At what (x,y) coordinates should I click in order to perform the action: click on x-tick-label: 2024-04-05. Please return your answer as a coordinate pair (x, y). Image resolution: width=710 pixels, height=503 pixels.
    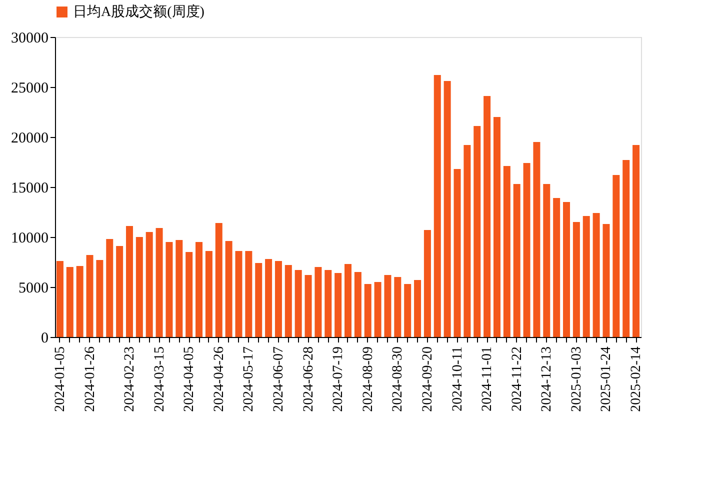
    Looking at the image, I should click on (190, 379).